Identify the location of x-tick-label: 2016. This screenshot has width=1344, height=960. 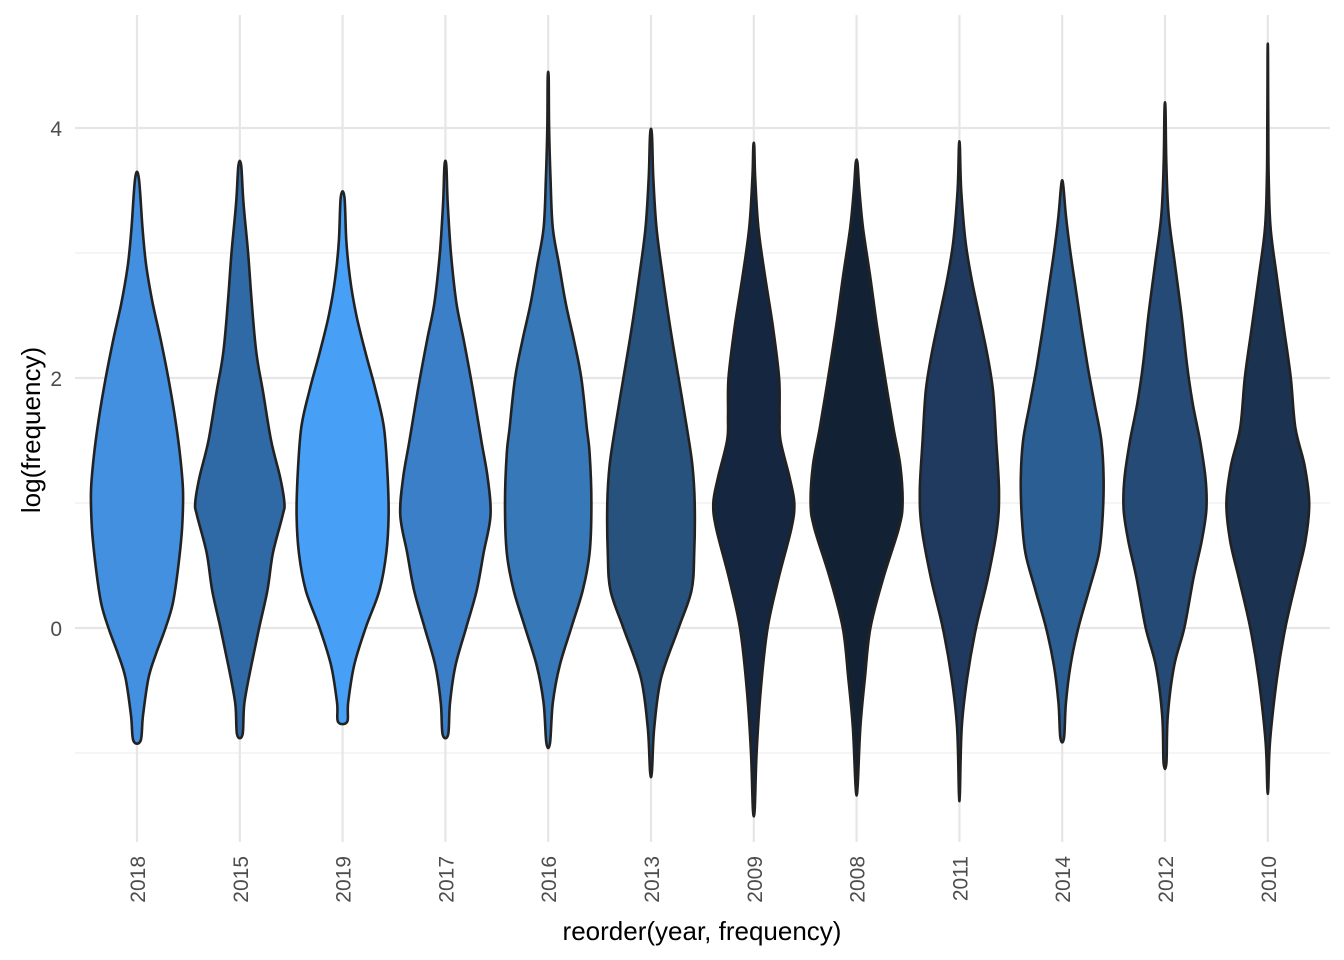
(549, 879).